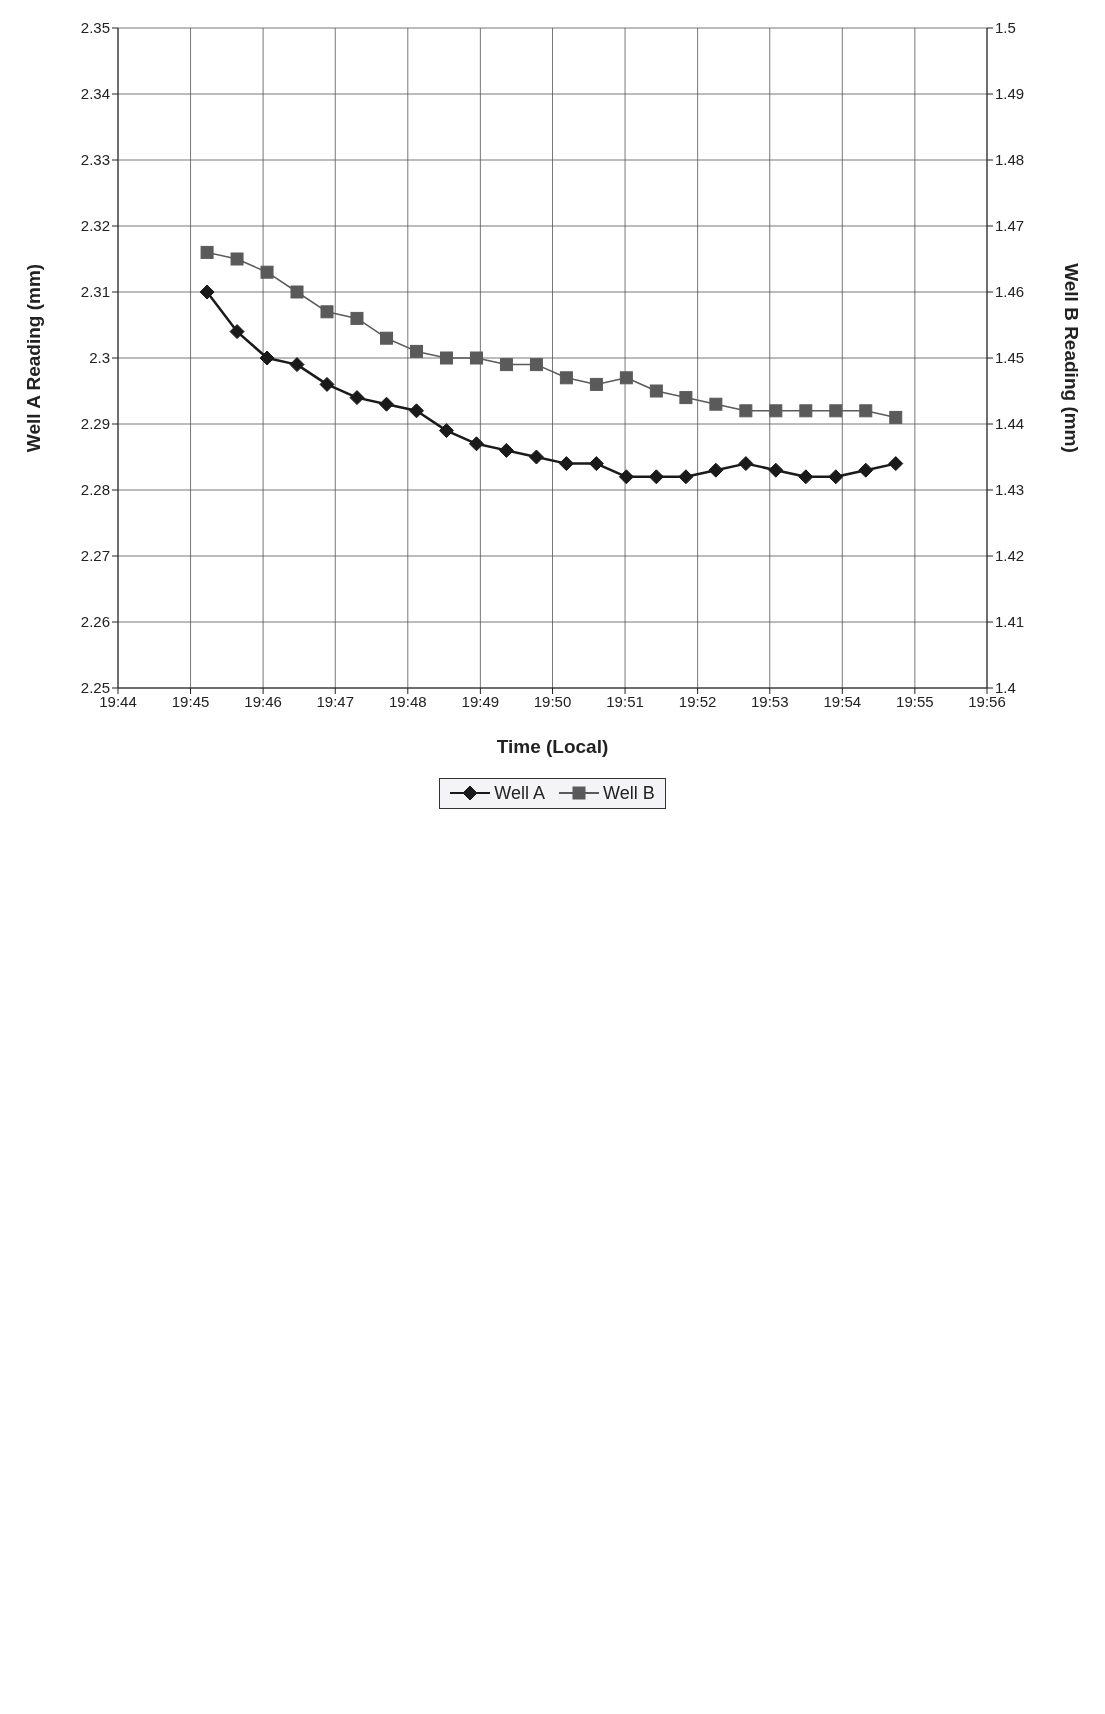 The width and height of the screenshot is (1105, 1714). What do you see at coordinates (480, 701) in the screenshot?
I see `x-tick-label: 19:49` at bounding box center [480, 701].